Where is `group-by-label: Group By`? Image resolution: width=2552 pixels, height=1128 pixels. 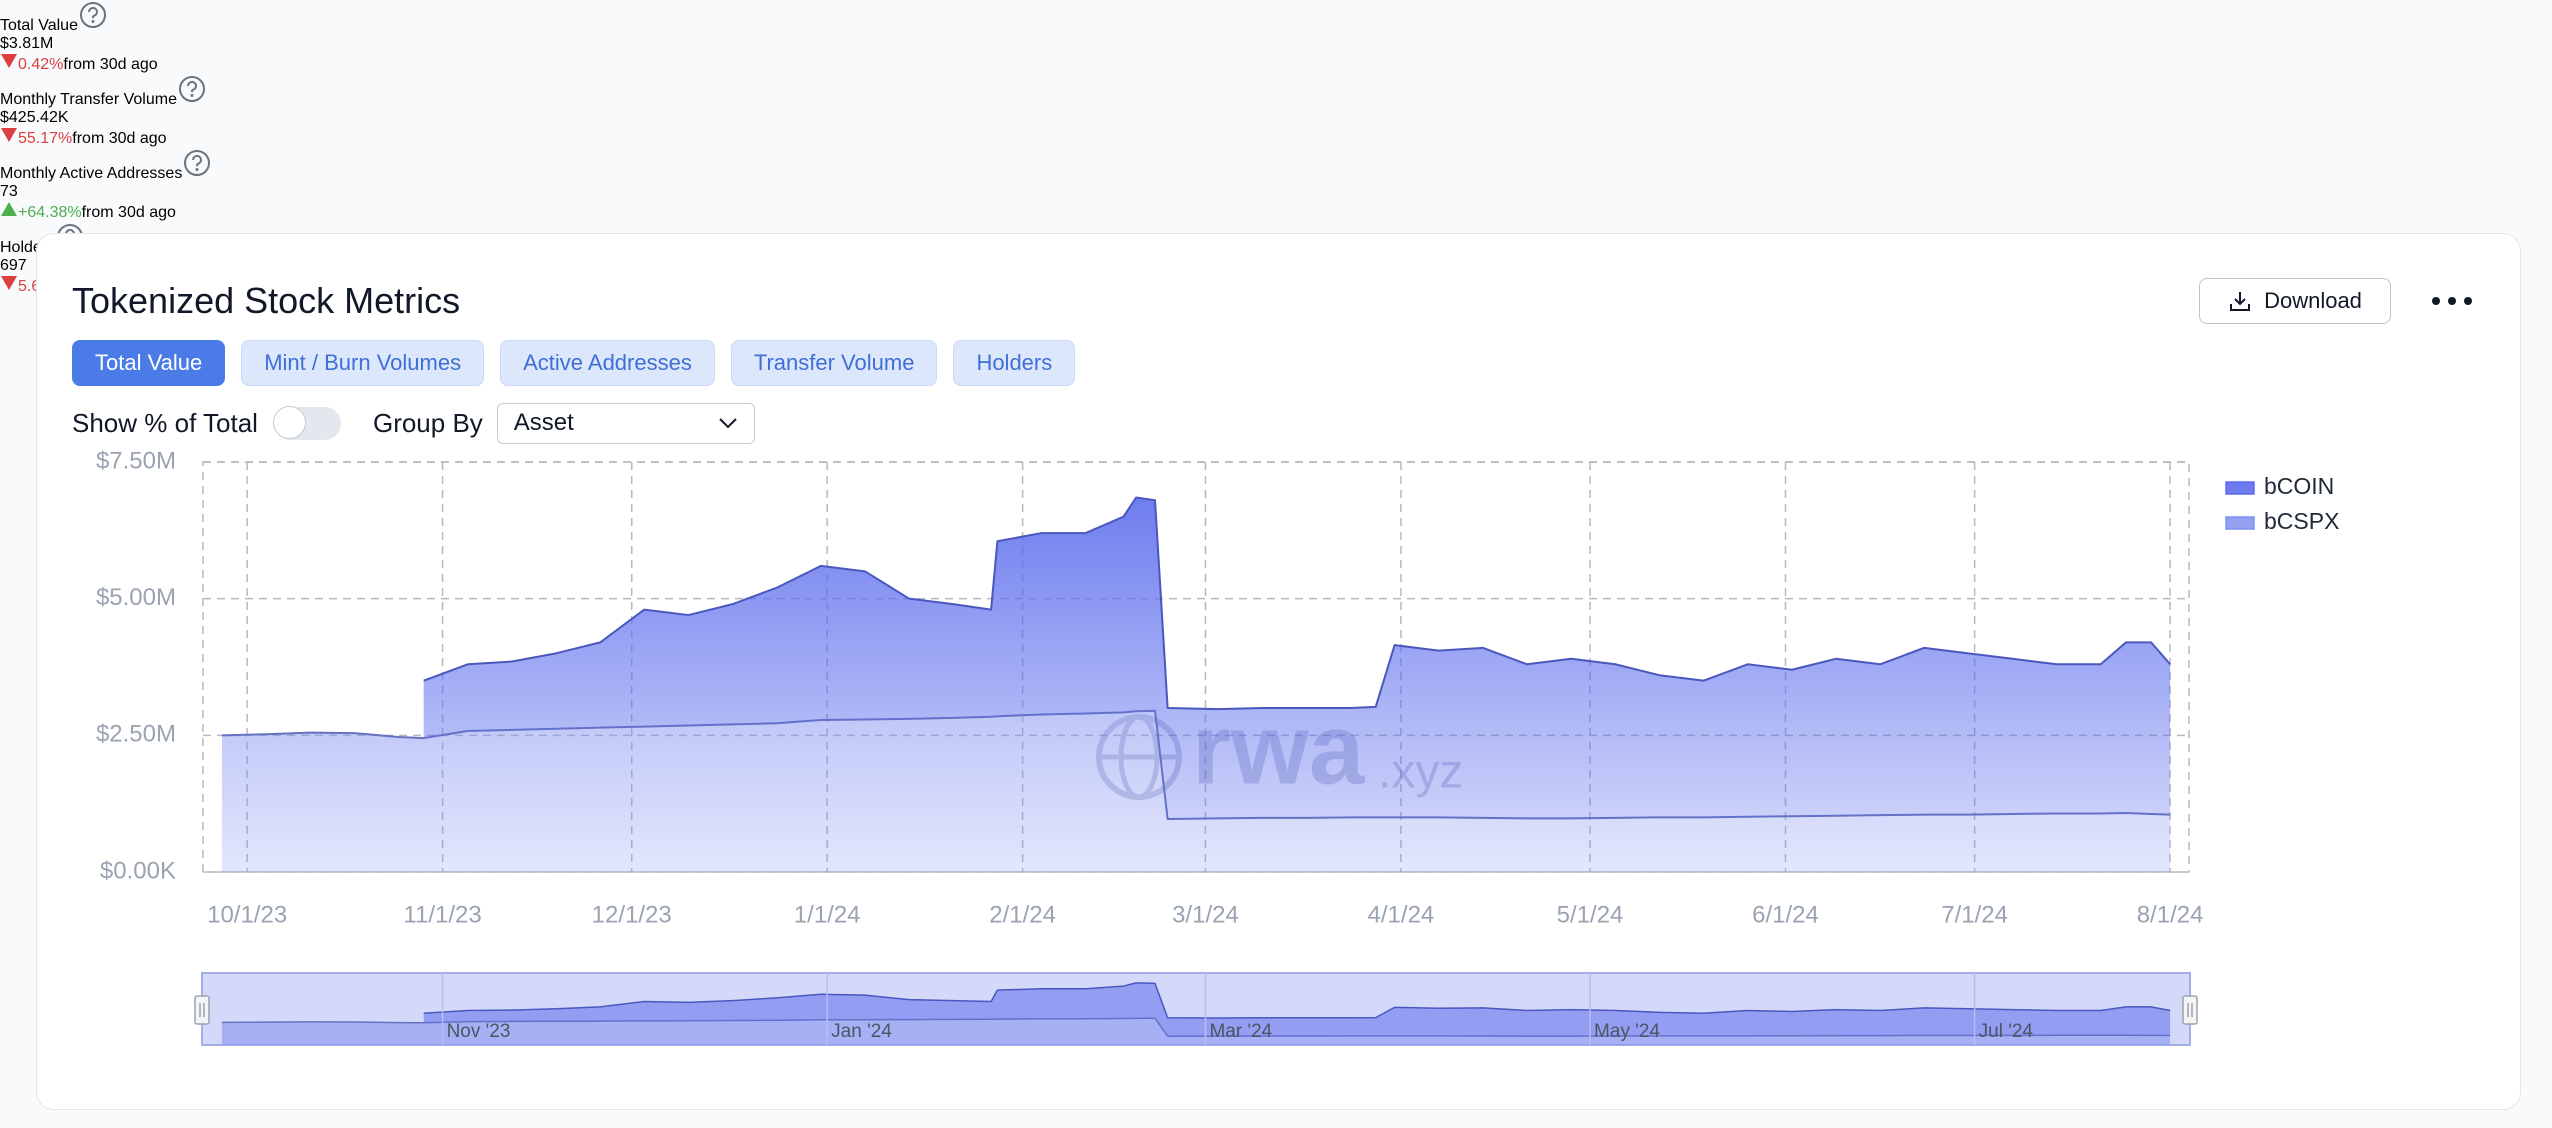
group-by-label: Group By is located at coordinates (427, 422).